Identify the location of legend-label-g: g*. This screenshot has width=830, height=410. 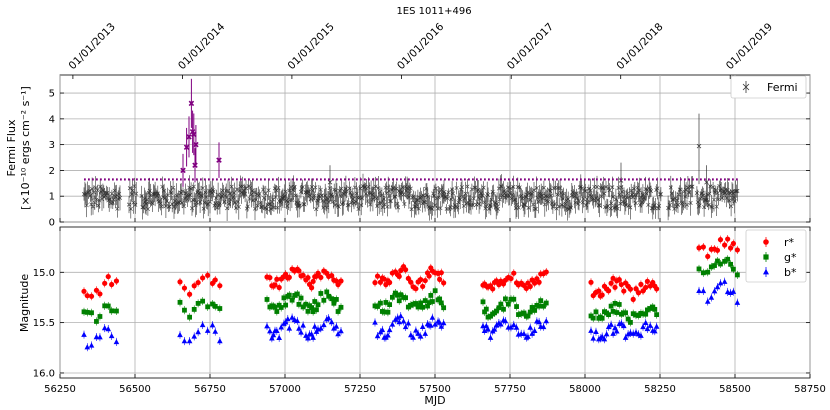
(790, 257).